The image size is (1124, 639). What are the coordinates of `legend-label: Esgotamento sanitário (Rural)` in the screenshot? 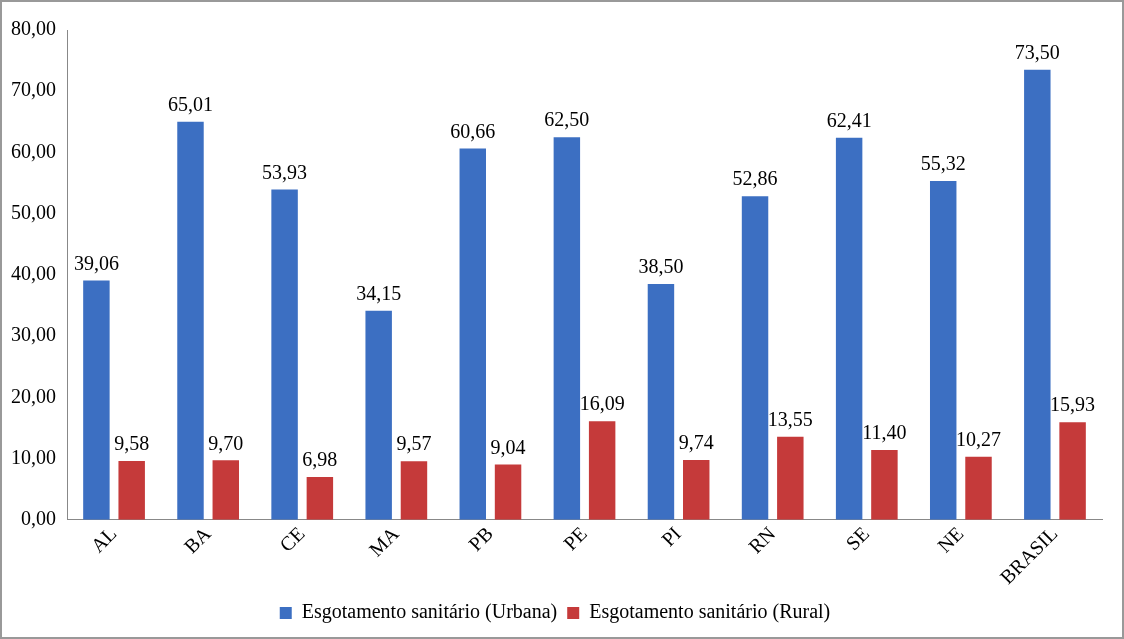 It's located at (710, 612).